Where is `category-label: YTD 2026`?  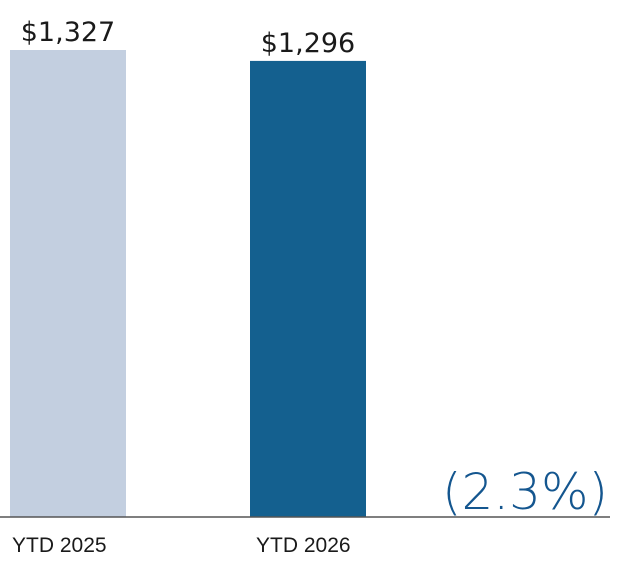 category-label: YTD 2026 is located at coordinates (303, 545).